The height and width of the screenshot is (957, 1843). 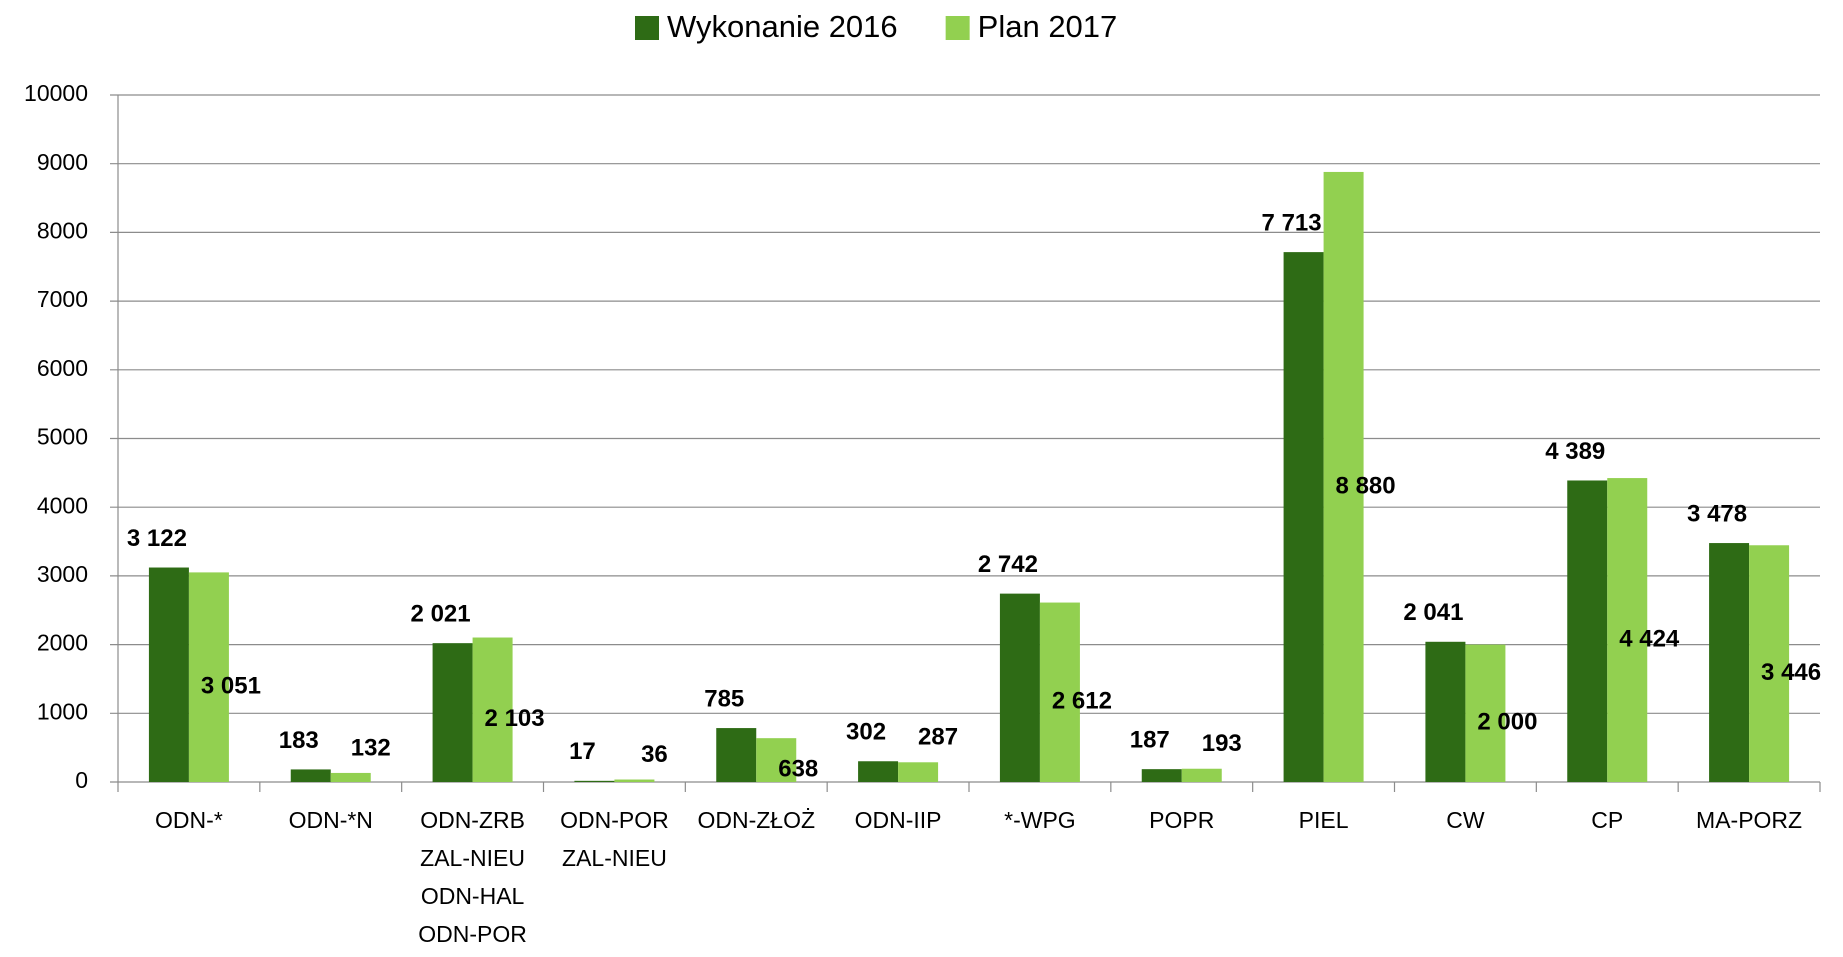 What do you see at coordinates (473, 896) in the screenshot?
I see `x-tick-label: ODN-HAL` at bounding box center [473, 896].